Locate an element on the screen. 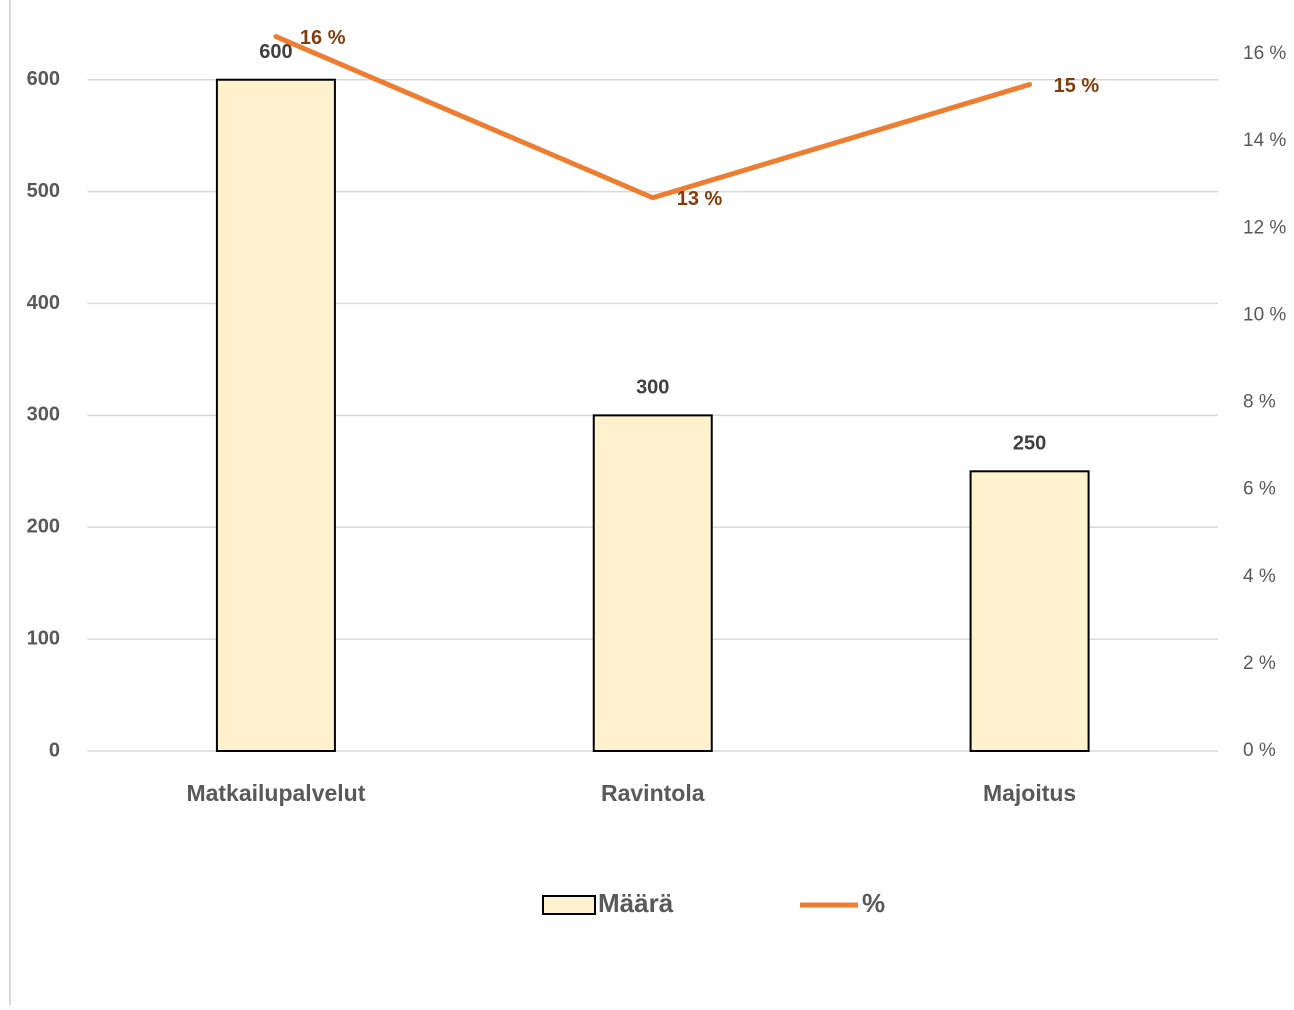 Image resolution: width=1294 pixels, height=1010 pixels. line-value-label: 16 % is located at coordinates (323, 38).